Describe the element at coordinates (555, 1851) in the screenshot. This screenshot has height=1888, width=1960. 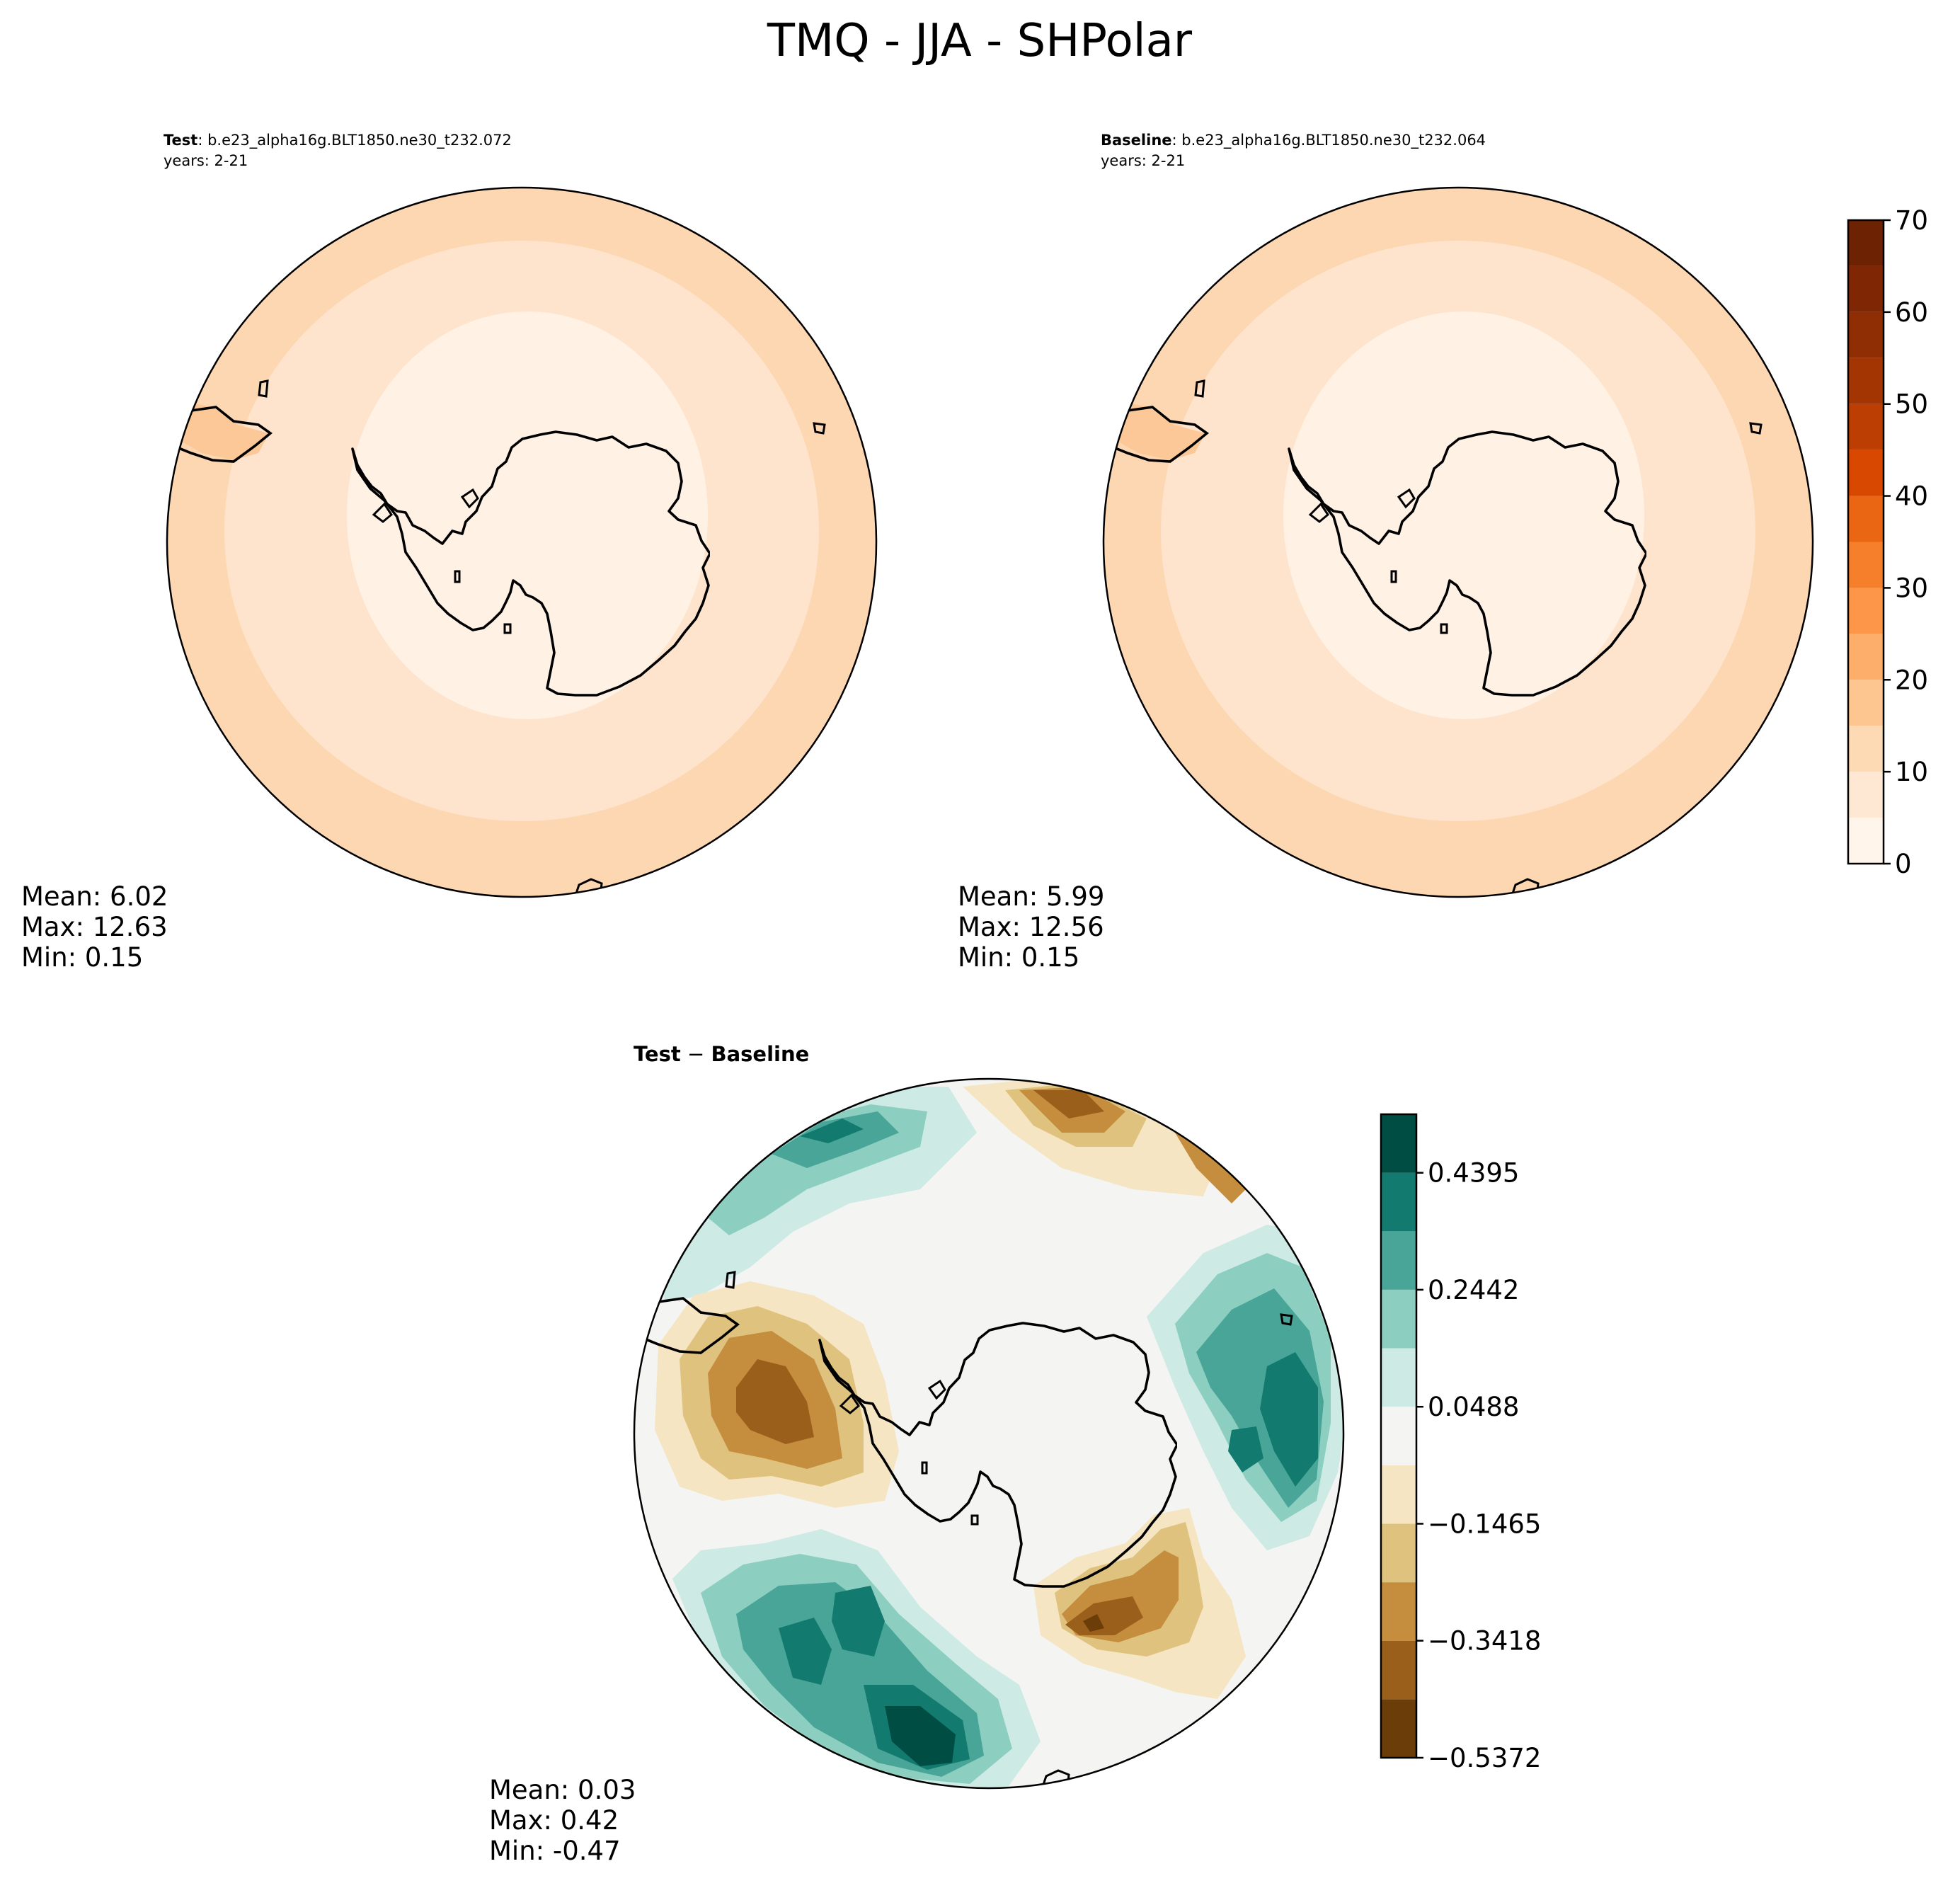
I see `difference-stat-min: Min: -0.47` at that location.